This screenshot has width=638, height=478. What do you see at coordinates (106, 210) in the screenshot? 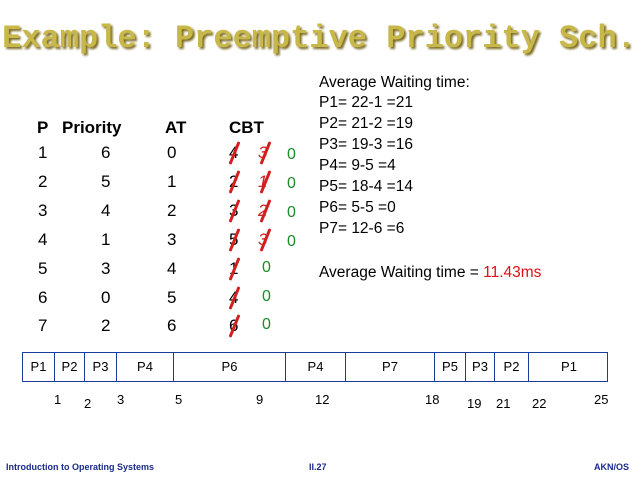
I see `row-priority: 4` at bounding box center [106, 210].